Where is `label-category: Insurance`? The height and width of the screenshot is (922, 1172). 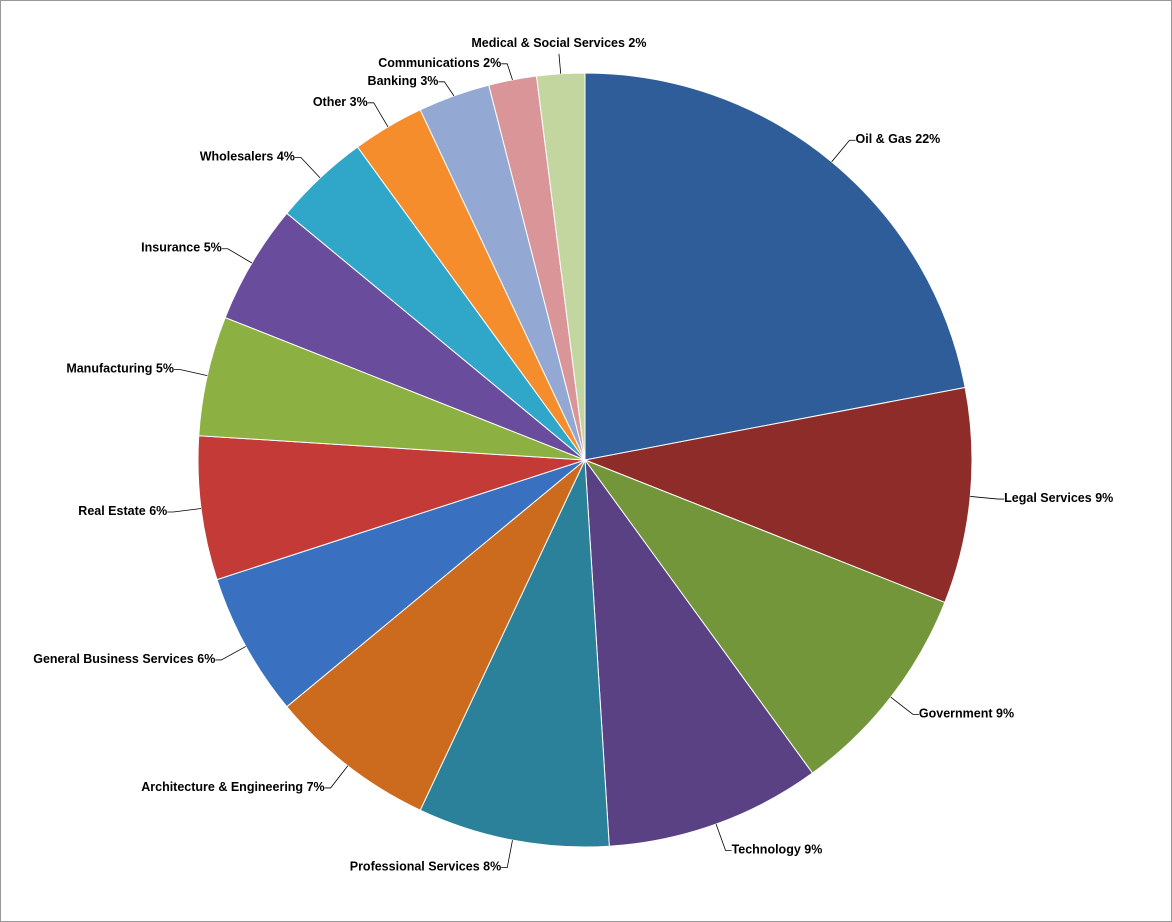
label-category: Insurance is located at coordinates (170, 248).